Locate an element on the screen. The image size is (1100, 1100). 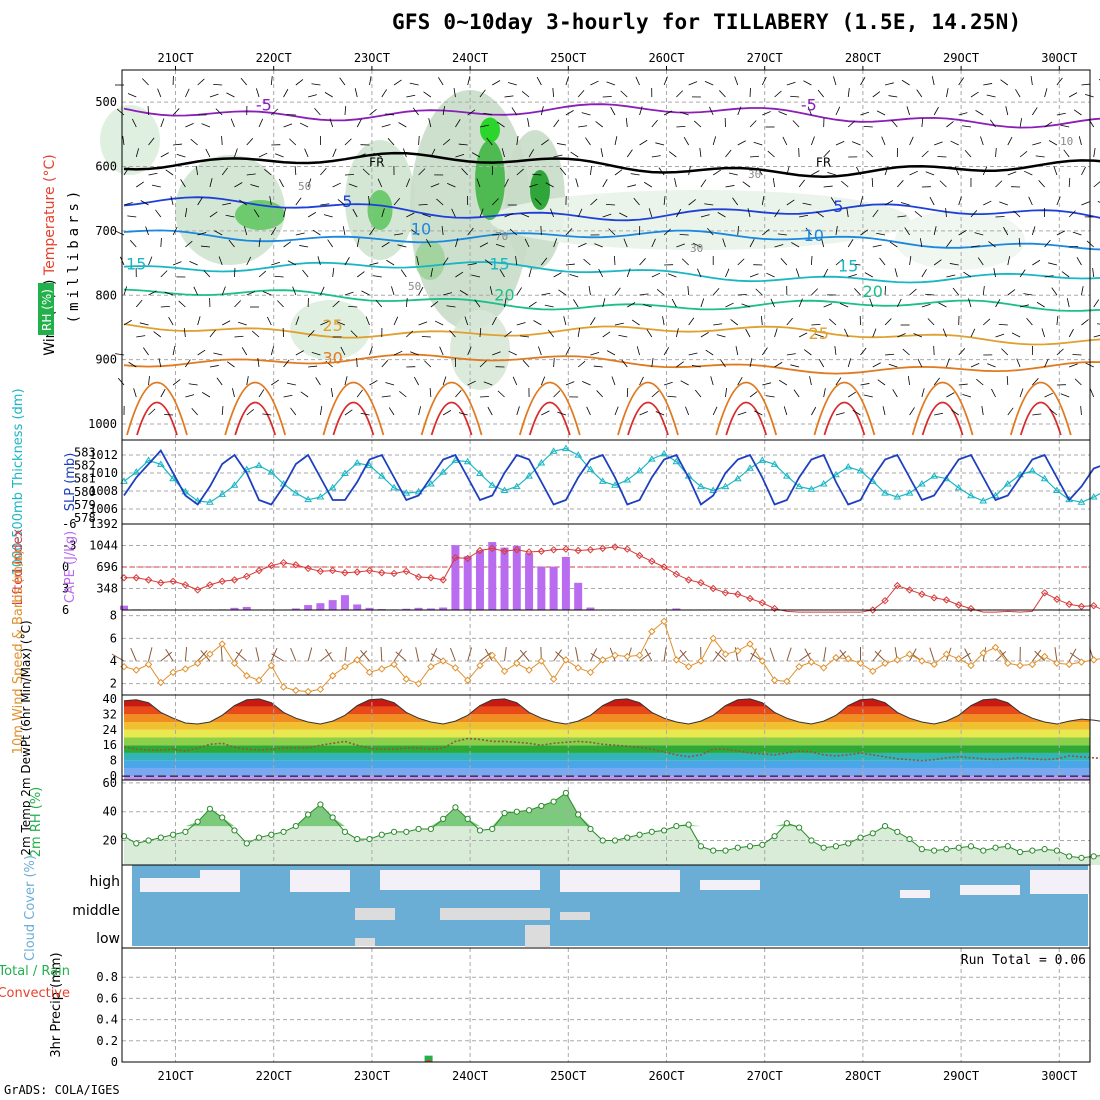
thickness-tick-label: 583 is located at coordinates (85, 453).